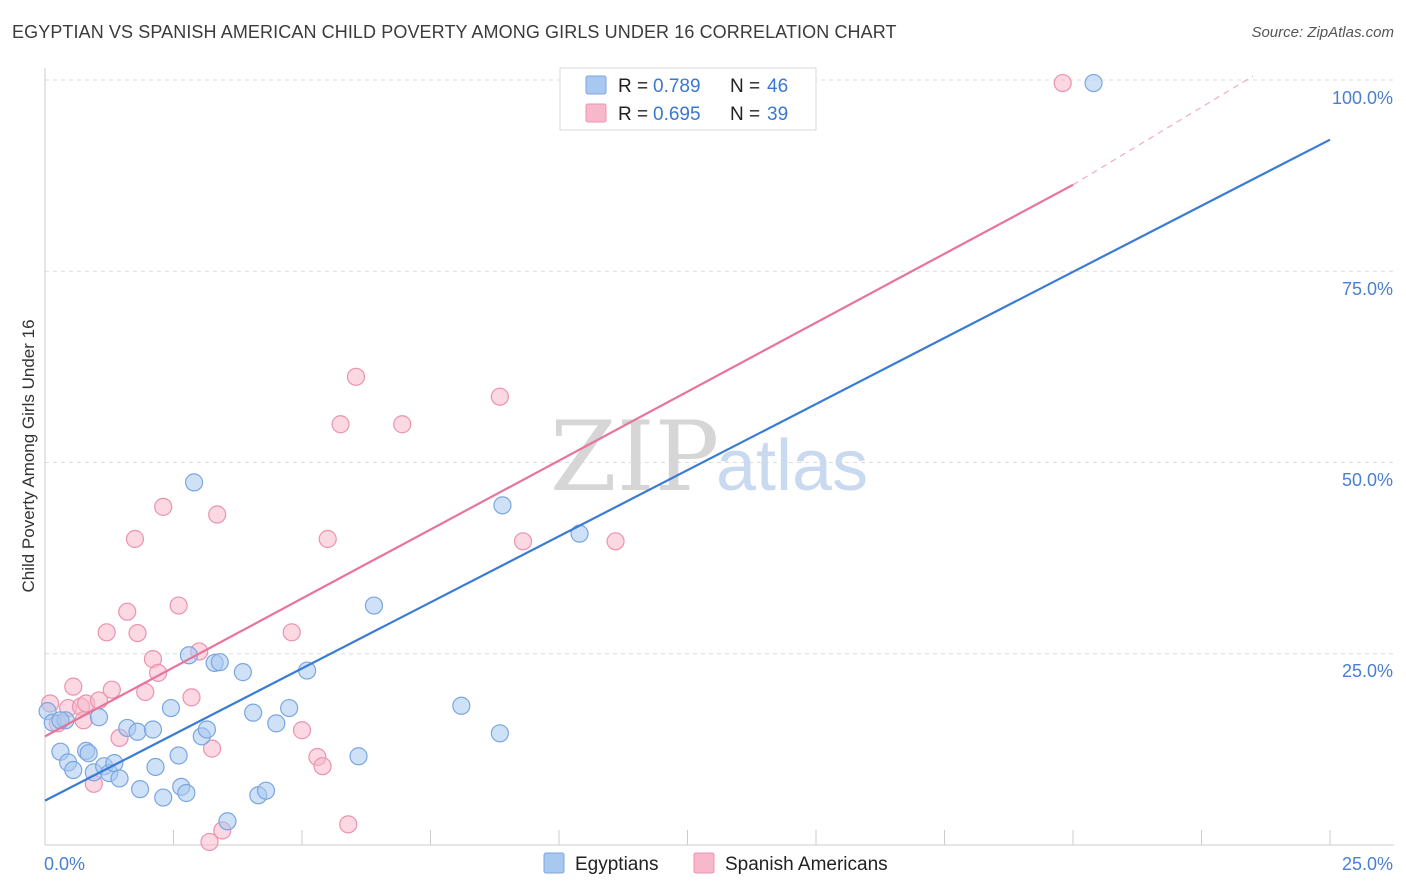 The image size is (1406, 892). Describe the element at coordinates (1367, 671) in the screenshot. I see `y-tick-label-25: 25.0%` at that location.